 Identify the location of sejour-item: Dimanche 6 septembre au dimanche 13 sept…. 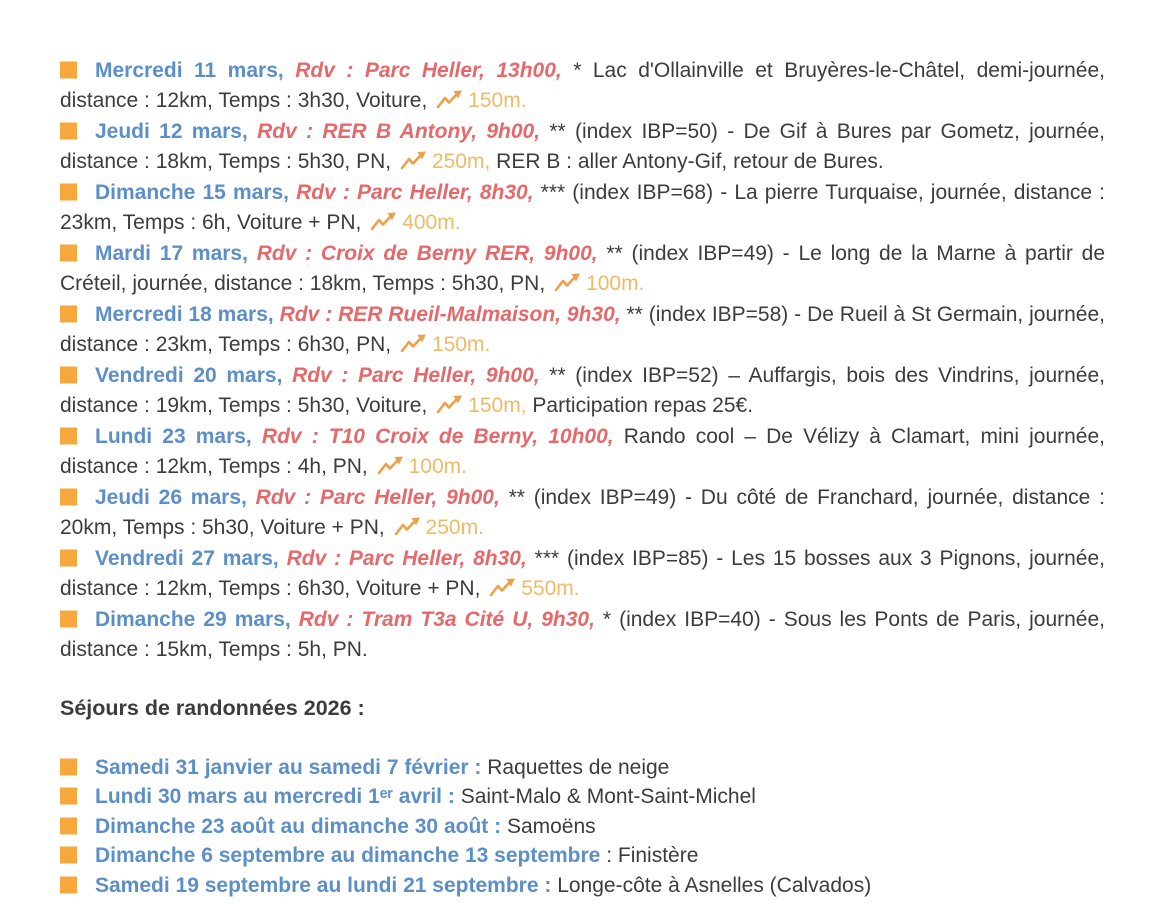
(582, 856).